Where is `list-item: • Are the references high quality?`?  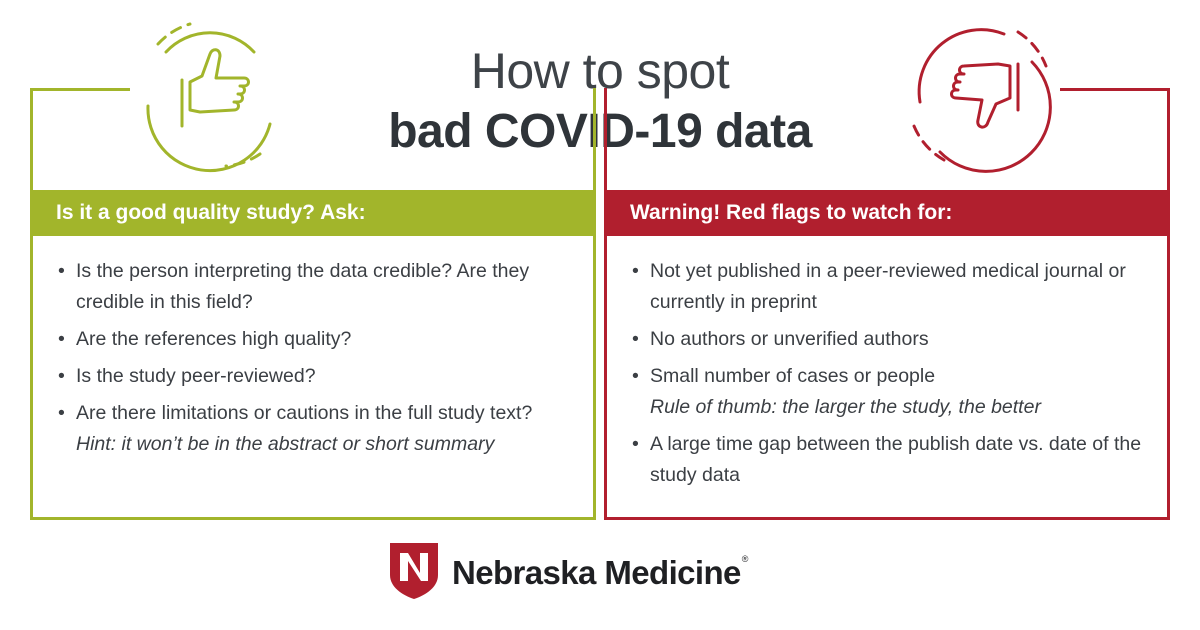 list-item: • Are the references high quality? is located at coordinates (321, 339).